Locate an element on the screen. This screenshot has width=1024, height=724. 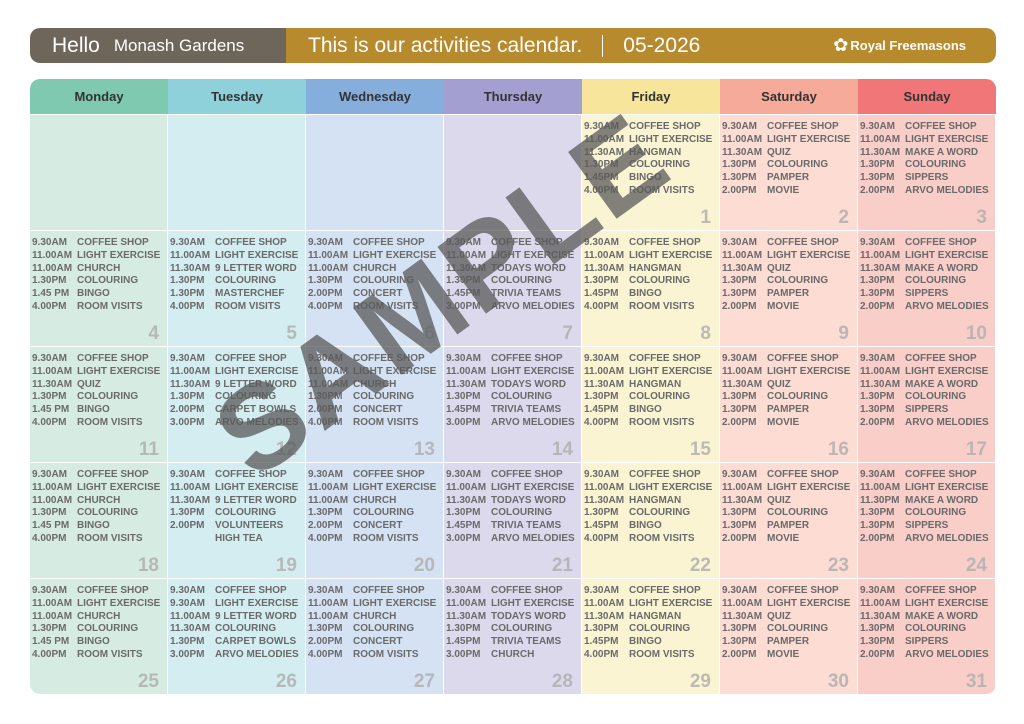
activity-row: 11.30AM HANGMAN is located at coordinates (651, 617).